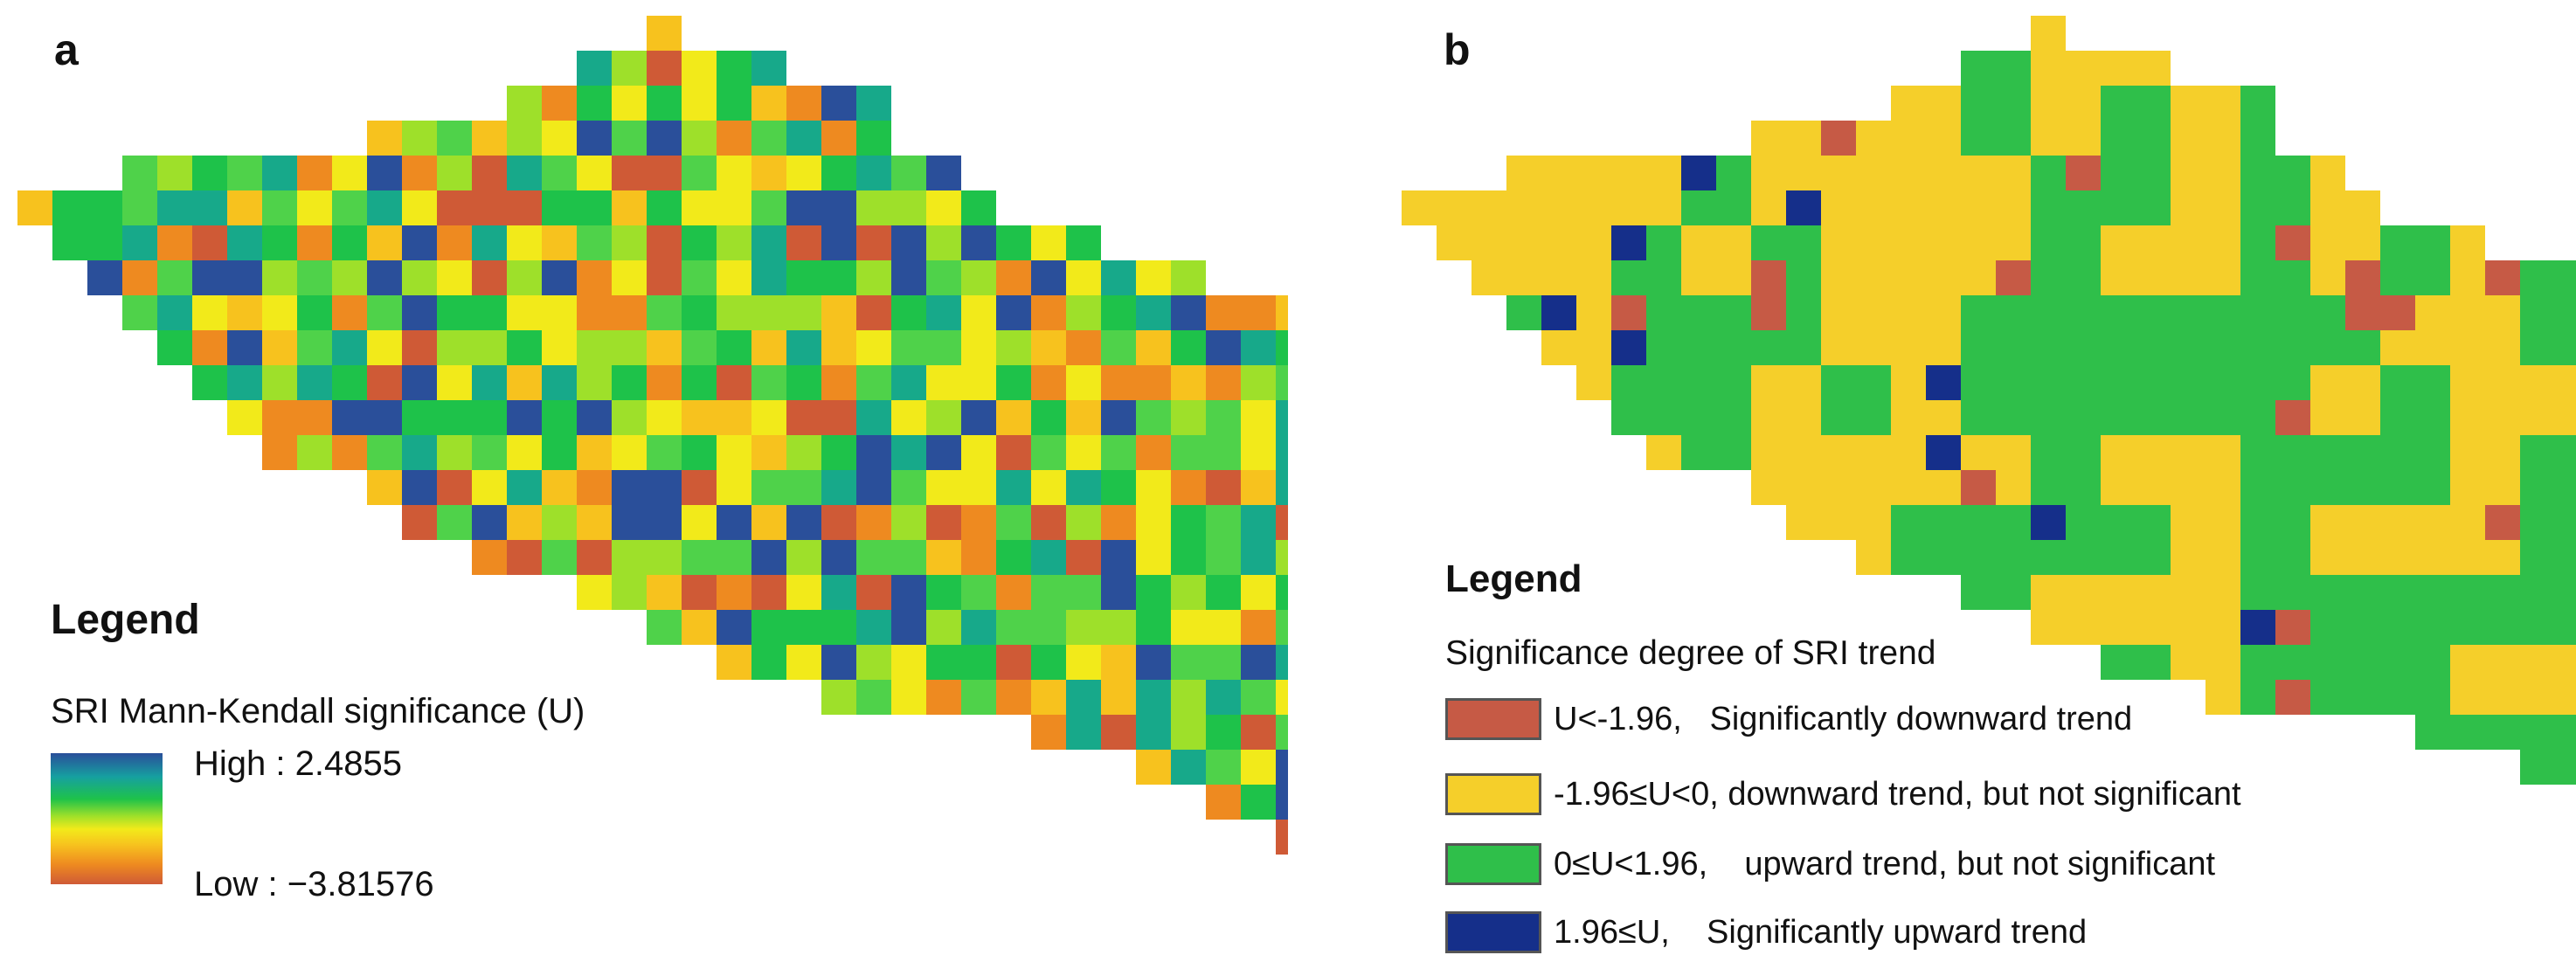 The height and width of the screenshot is (962, 2576). What do you see at coordinates (1766, 932) in the screenshot?
I see `legend-item-significant-up: 1.96≤U, Significantly upward trend` at bounding box center [1766, 932].